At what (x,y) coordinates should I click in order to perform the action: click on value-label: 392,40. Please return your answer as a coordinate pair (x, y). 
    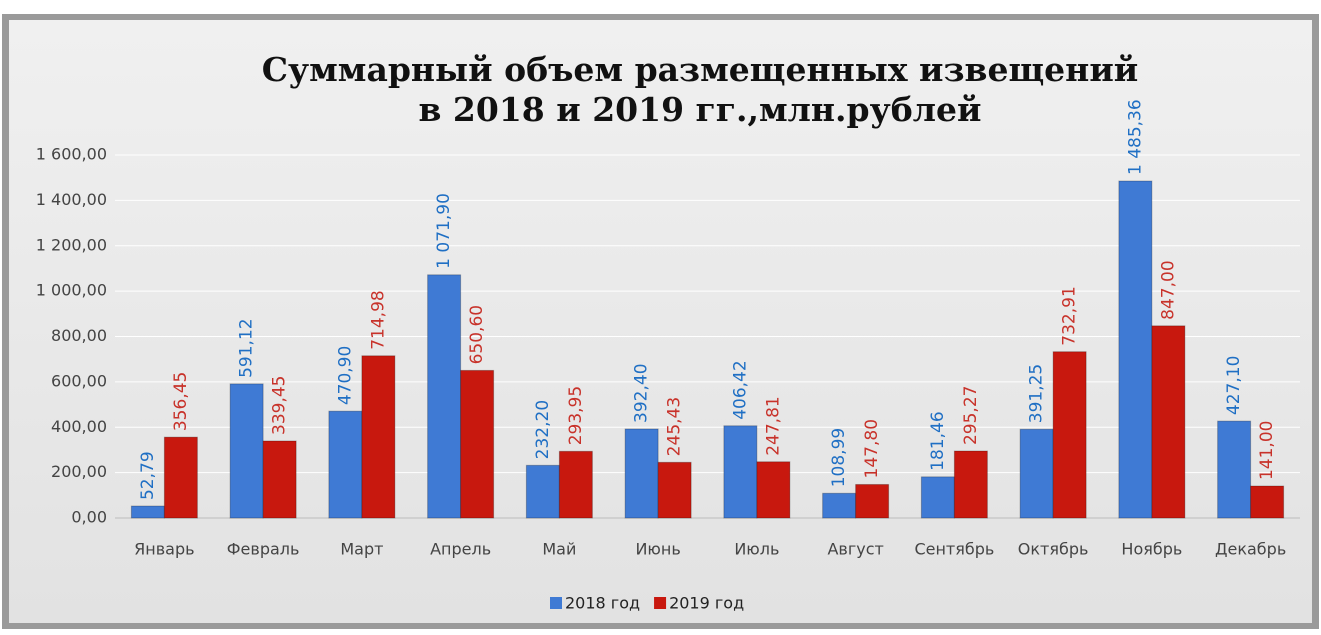
    Looking at the image, I should click on (642, 392).